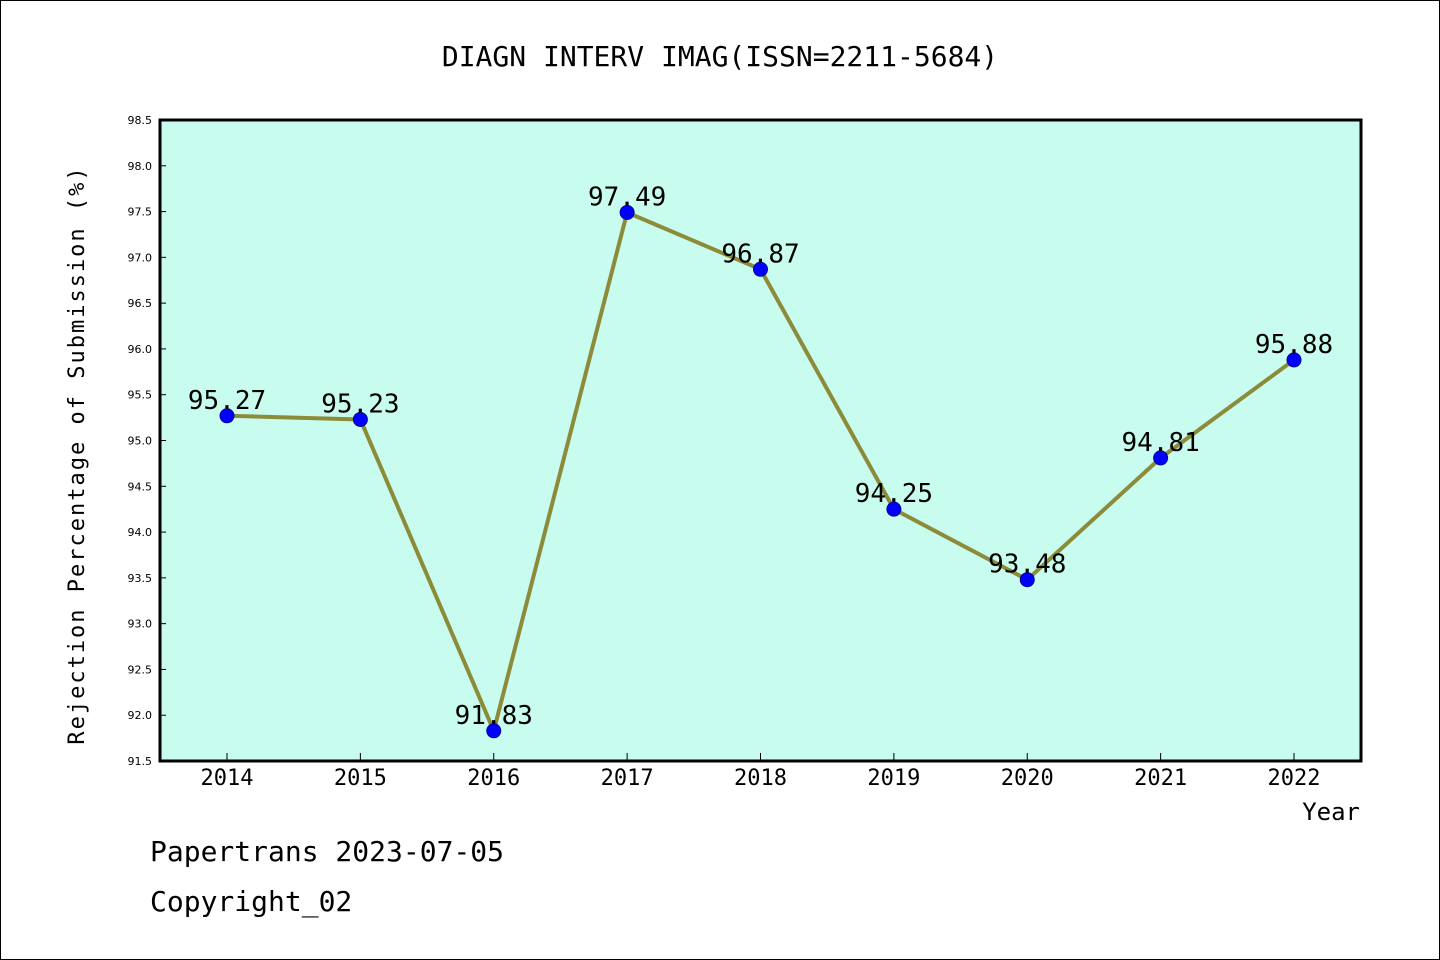 The width and height of the screenshot is (1440, 960). Describe the element at coordinates (327, 851) in the screenshot. I see `footer-date-text: Papertrans 2023-07-05` at that location.